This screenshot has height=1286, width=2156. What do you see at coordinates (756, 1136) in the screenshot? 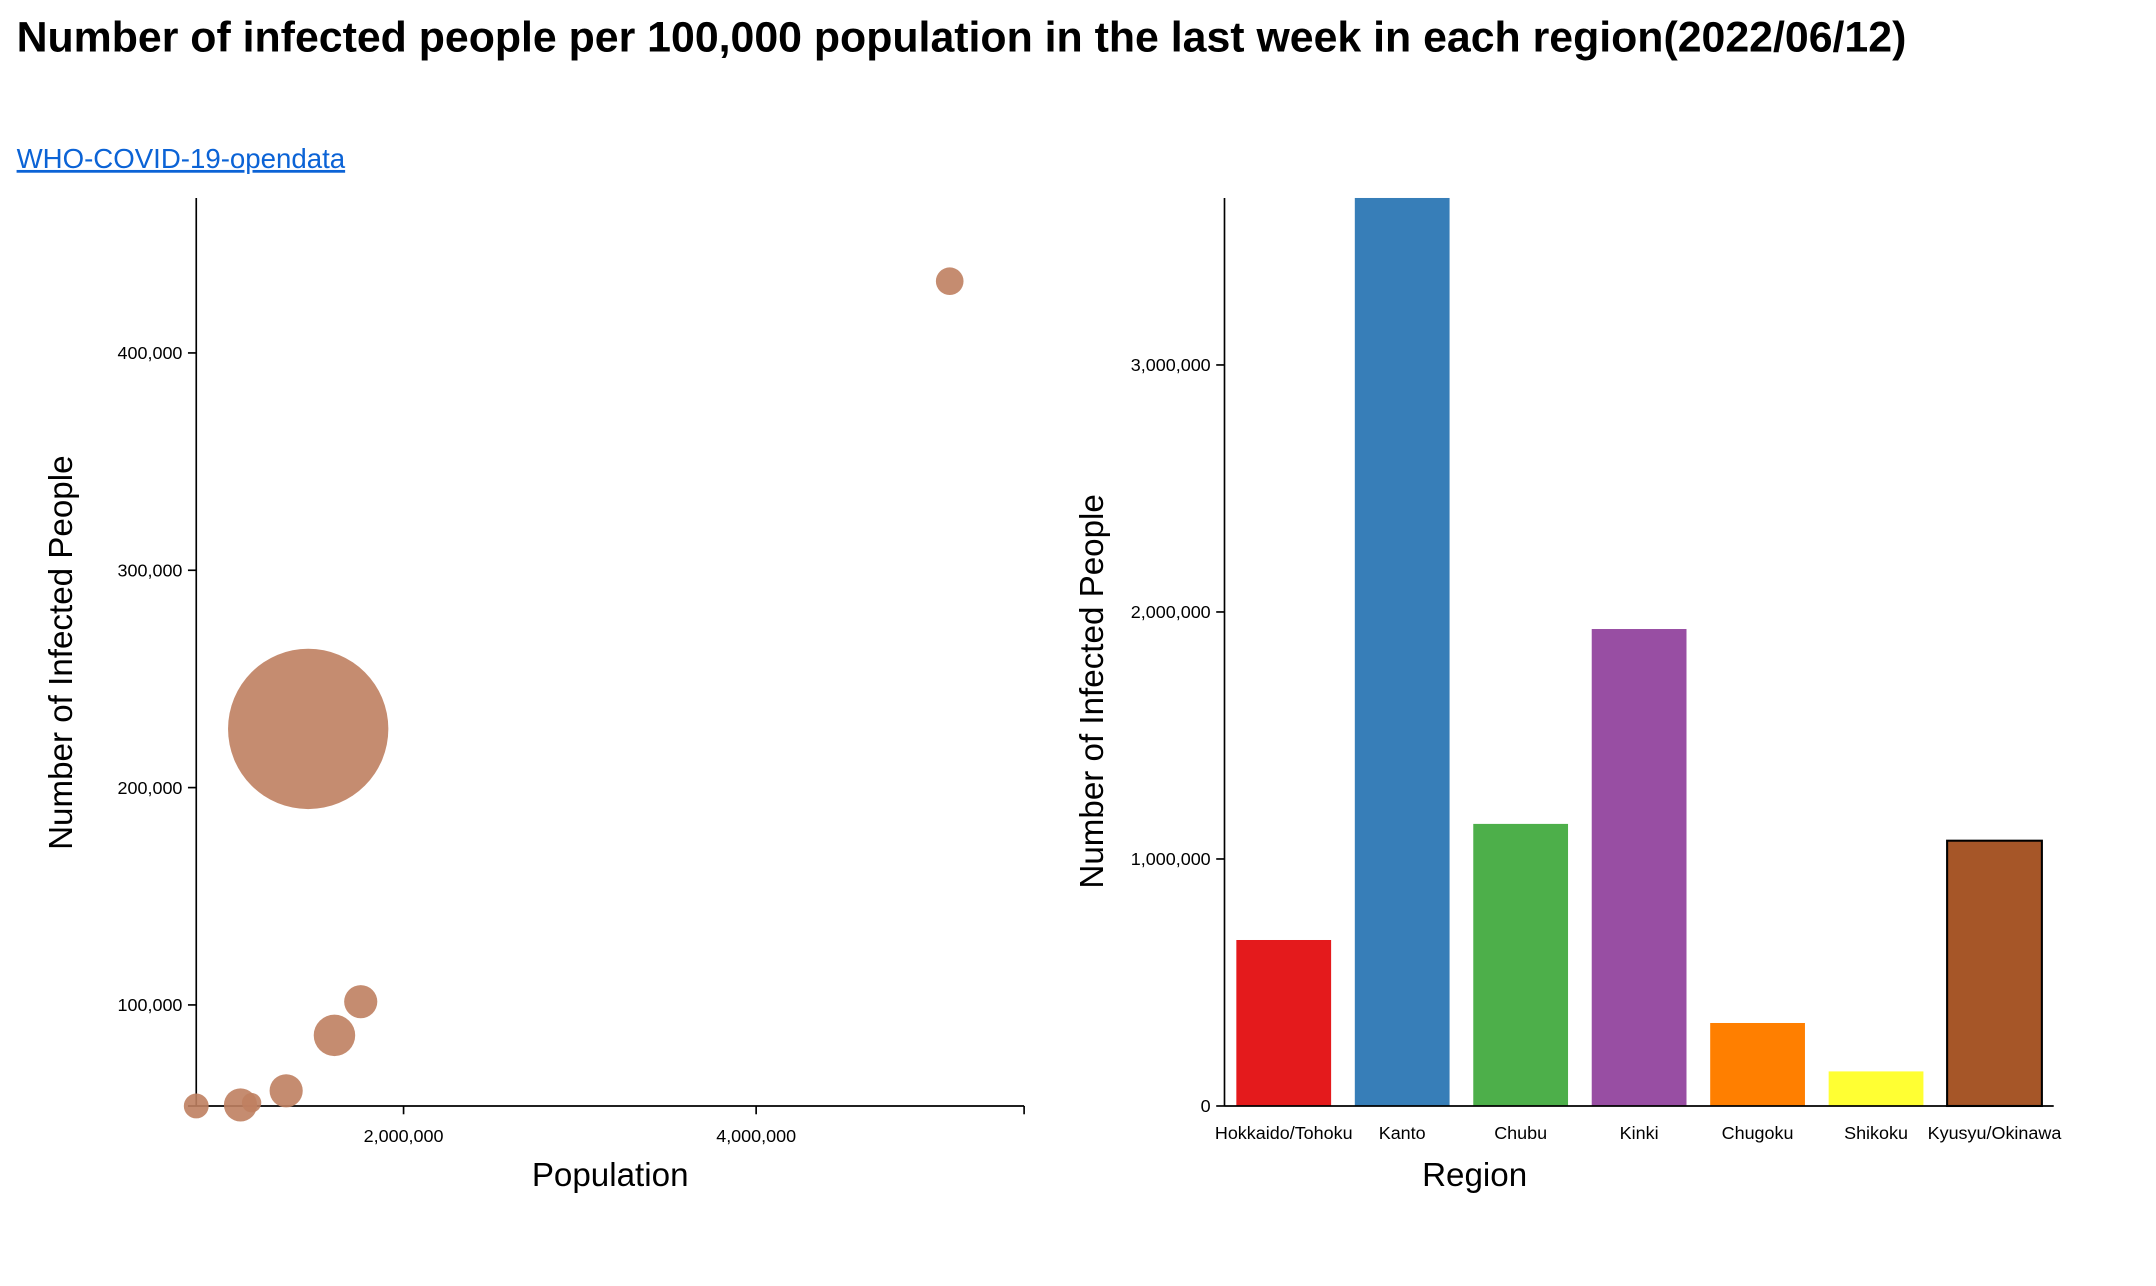
I see `x-tick-label: 4,000,000` at bounding box center [756, 1136].